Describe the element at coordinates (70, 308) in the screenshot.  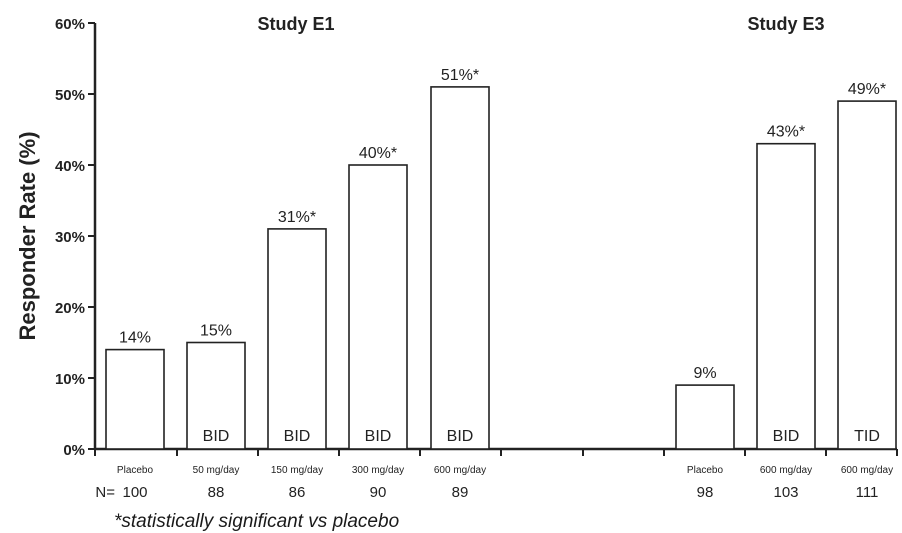
I see `y-tick-label: 20%` at that location.